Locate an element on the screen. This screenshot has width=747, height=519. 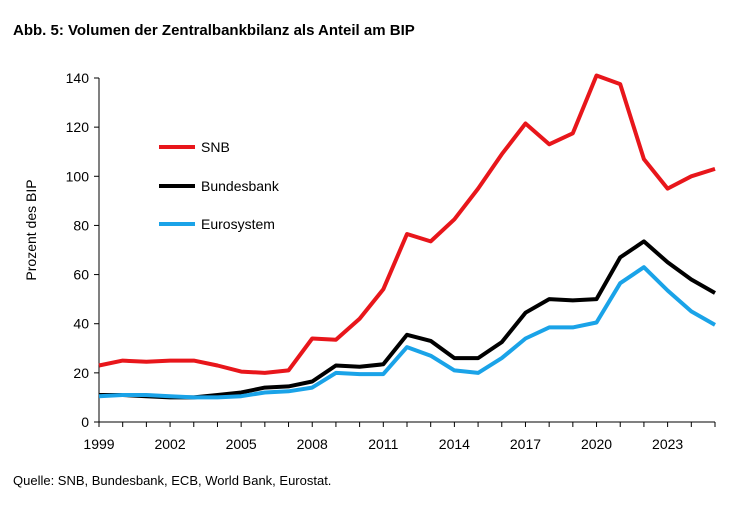
y-tick-label: 40 is located at coordinates (81, 324).